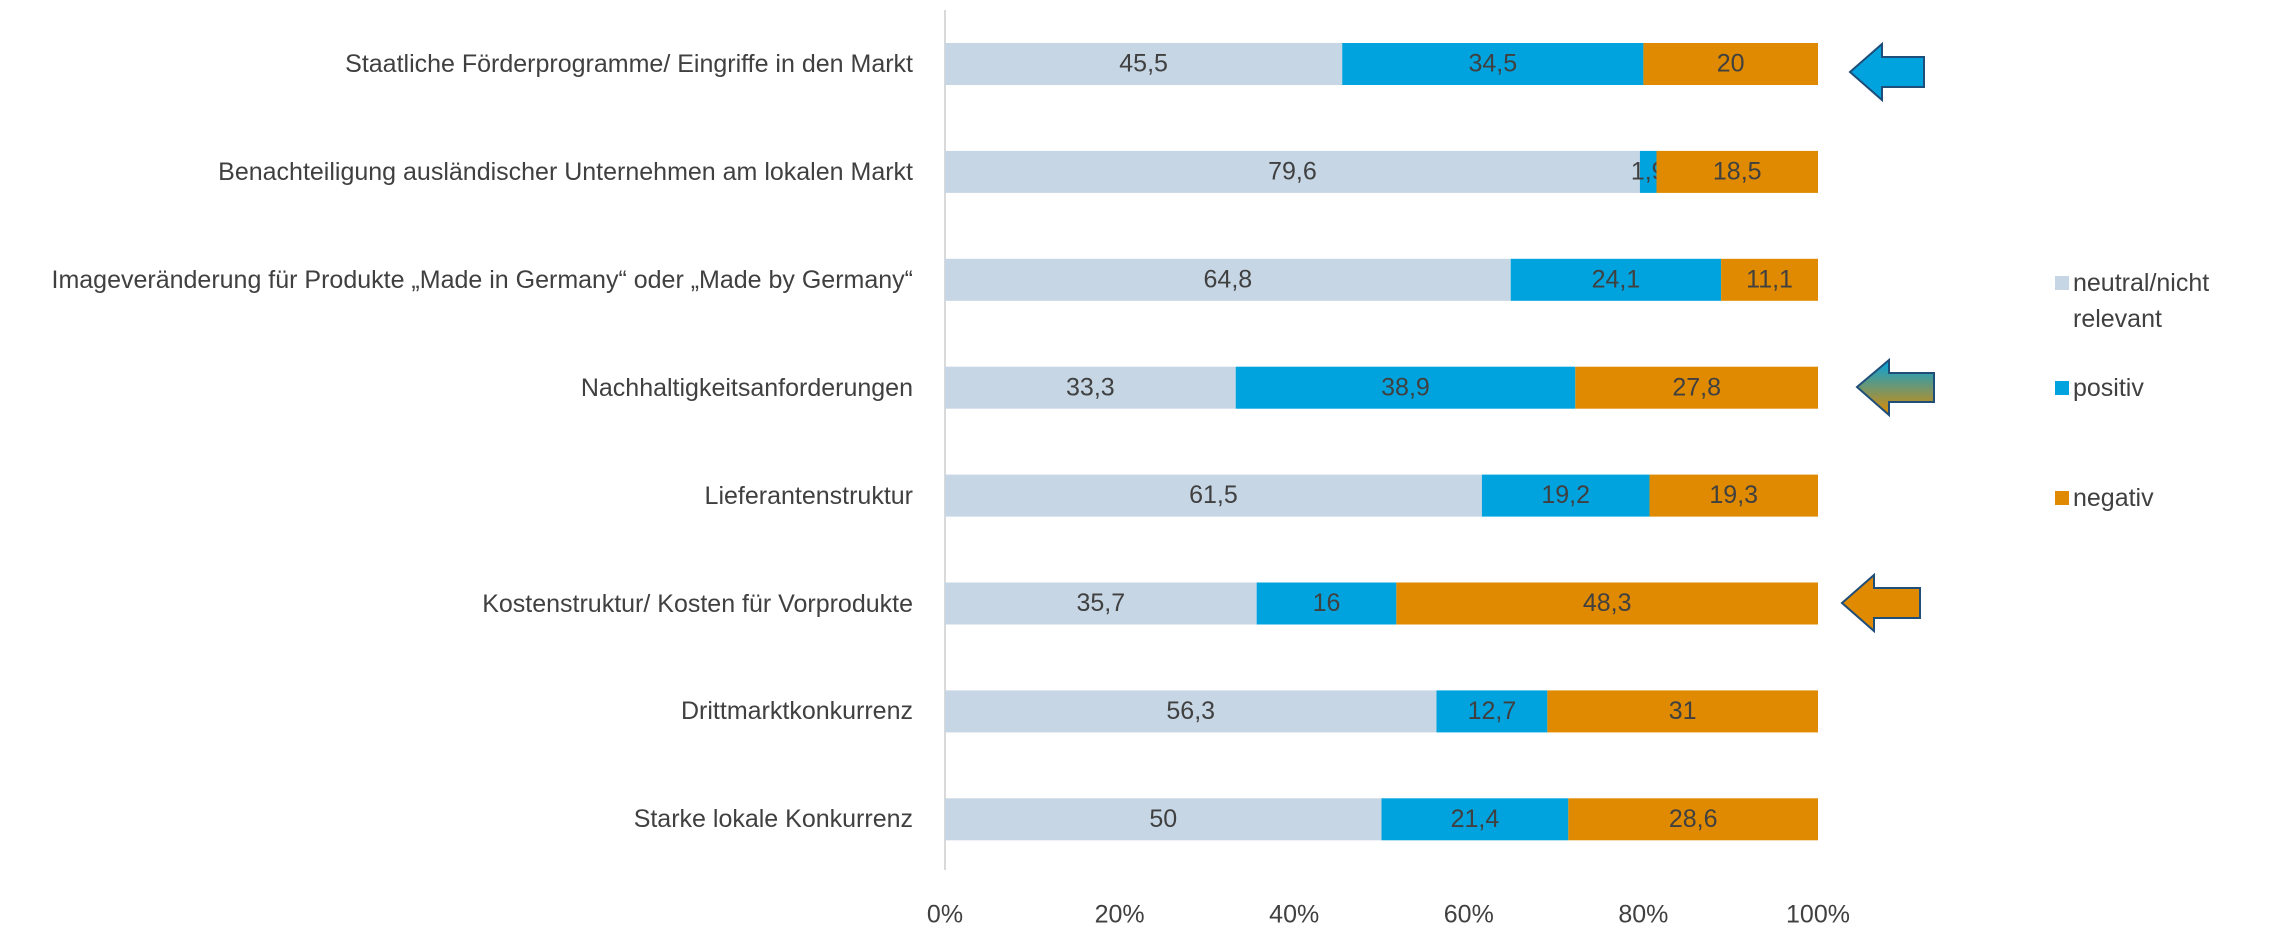 The width and height of the screenshot is (2272, 928). I want to click on category-label: Nachhaltigkeitsanforderungen, so click(746, 387).